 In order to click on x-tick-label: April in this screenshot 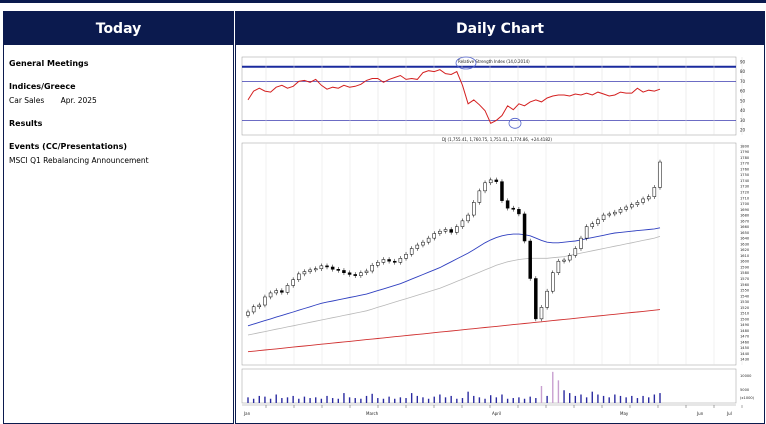, I will do `click(496, 413)`.